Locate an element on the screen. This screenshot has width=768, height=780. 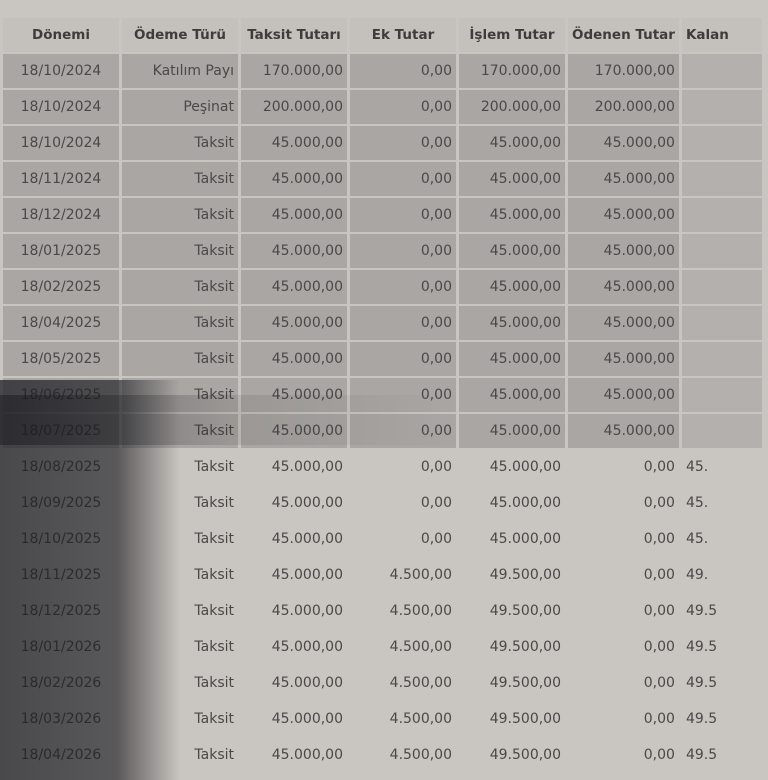
cell-payment-type: Peşinat is located at coordinates (180, 107).